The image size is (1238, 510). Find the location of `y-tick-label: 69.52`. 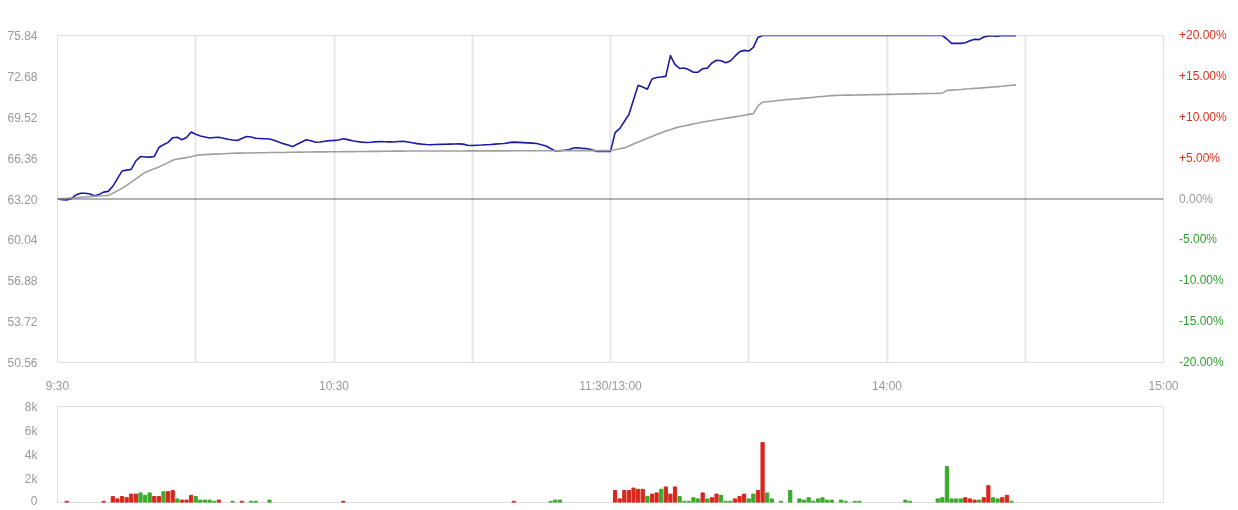

y-tick-label: 69.52 is located at coordinates (22, 117).